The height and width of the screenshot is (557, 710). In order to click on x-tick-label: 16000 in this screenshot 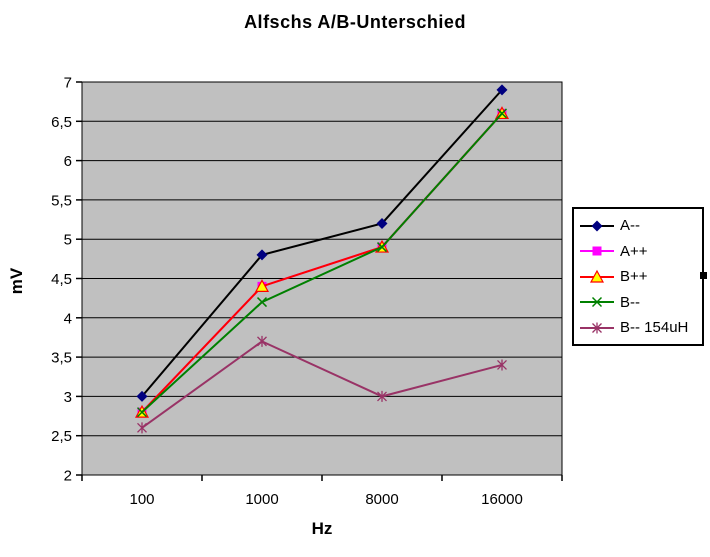, I will do `click(502, 499)`.